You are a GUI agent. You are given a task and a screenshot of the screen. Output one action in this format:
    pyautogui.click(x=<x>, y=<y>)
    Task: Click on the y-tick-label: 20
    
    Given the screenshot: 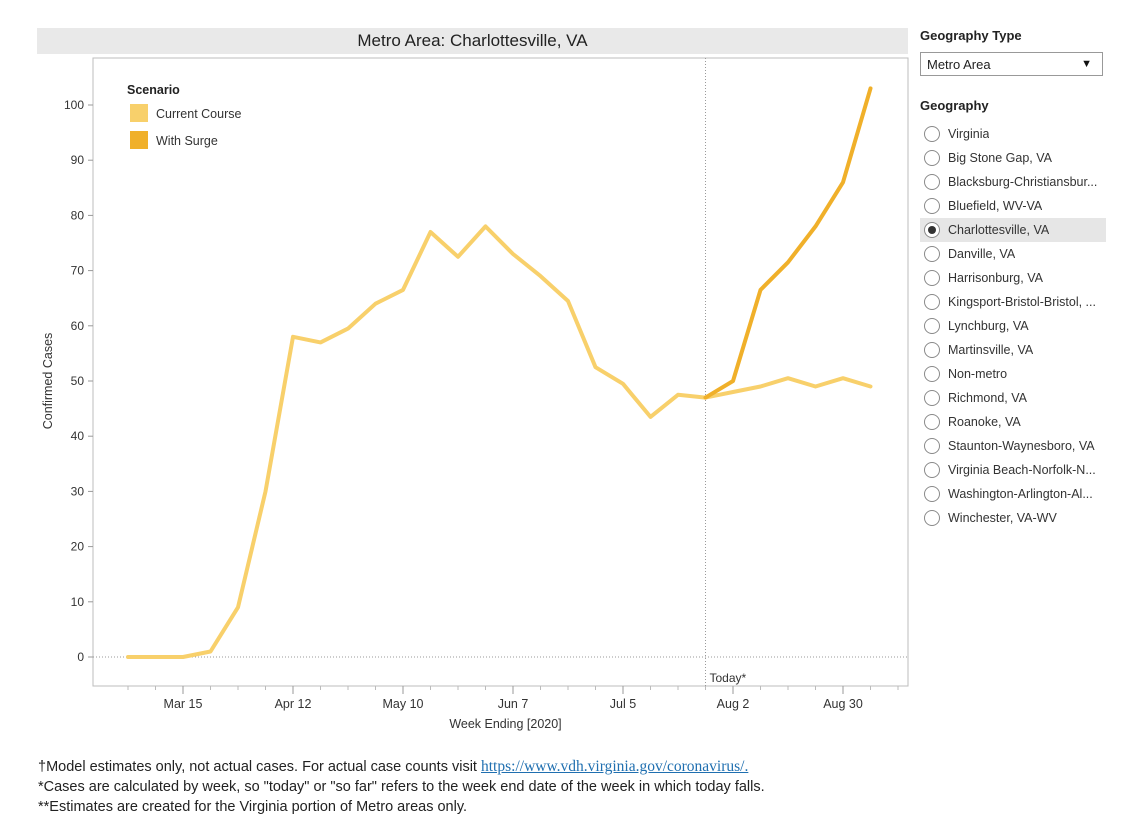 What is the action you would take?
    pyautogui.click(x=78, y=547)
    